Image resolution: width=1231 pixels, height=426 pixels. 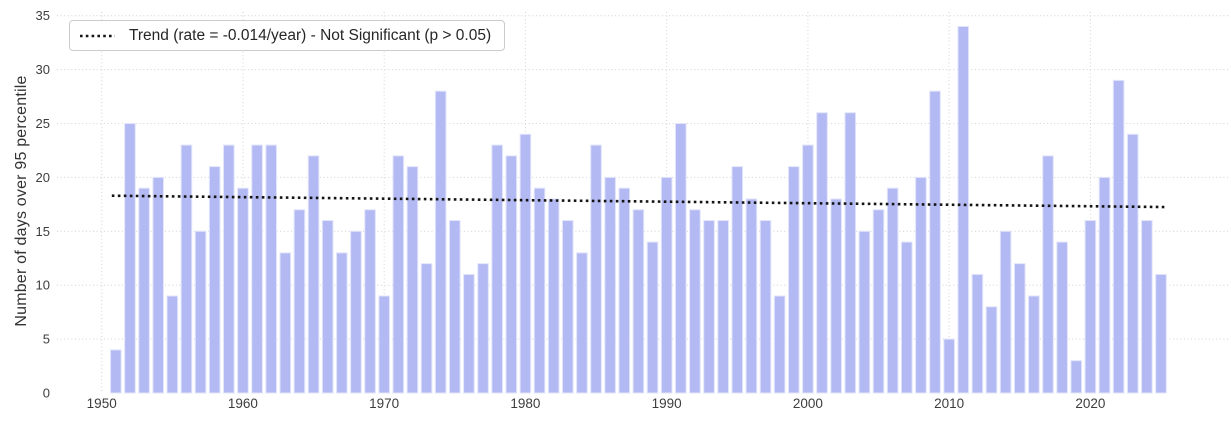 I want to click on bar-1978, so click(x=497, y=269).